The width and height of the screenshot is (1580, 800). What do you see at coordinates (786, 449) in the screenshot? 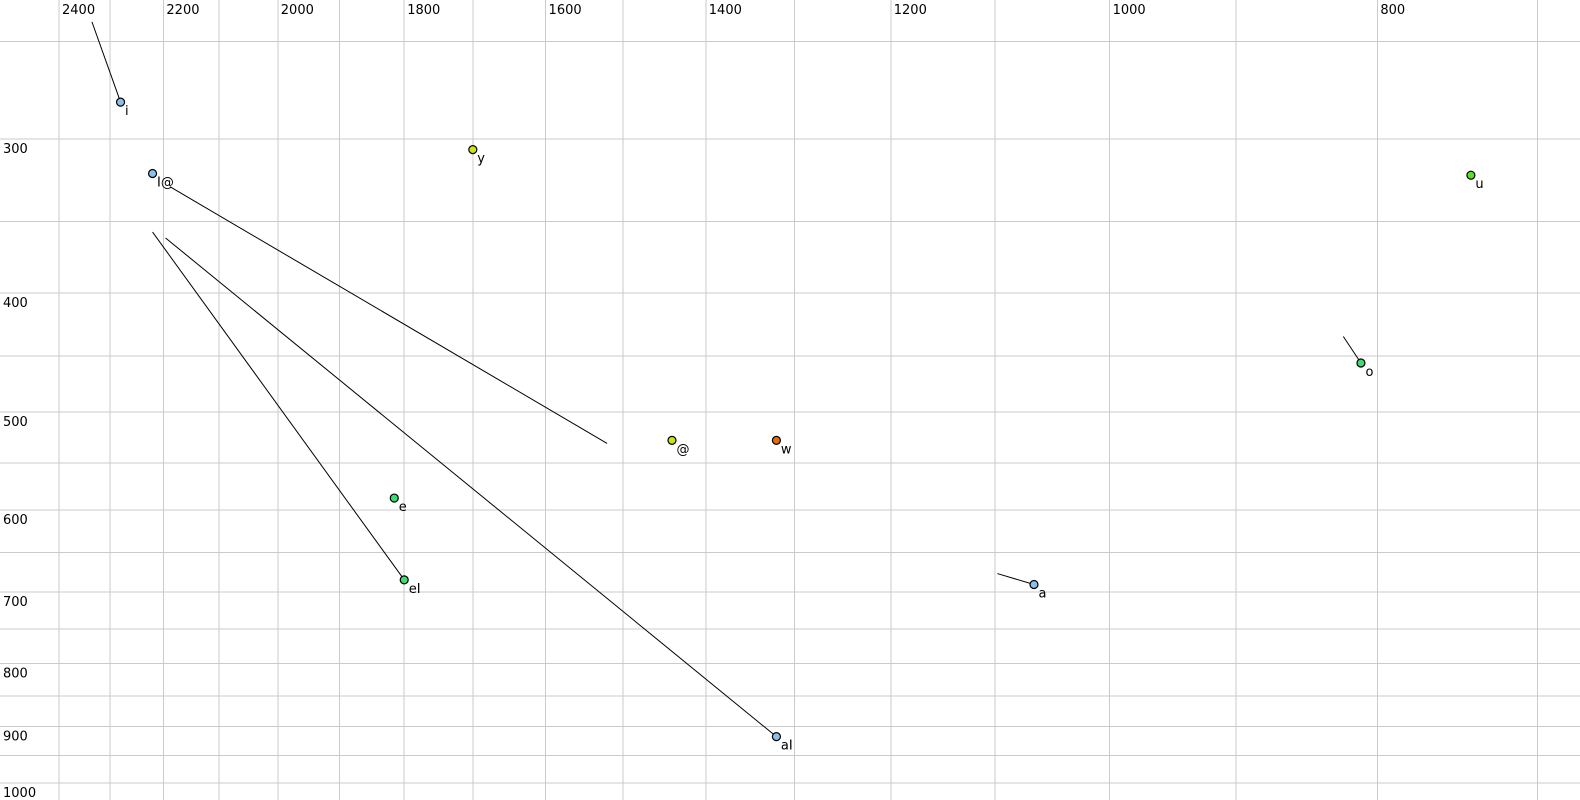
I see `point-label-w: w` at bounding box center [786, 449].